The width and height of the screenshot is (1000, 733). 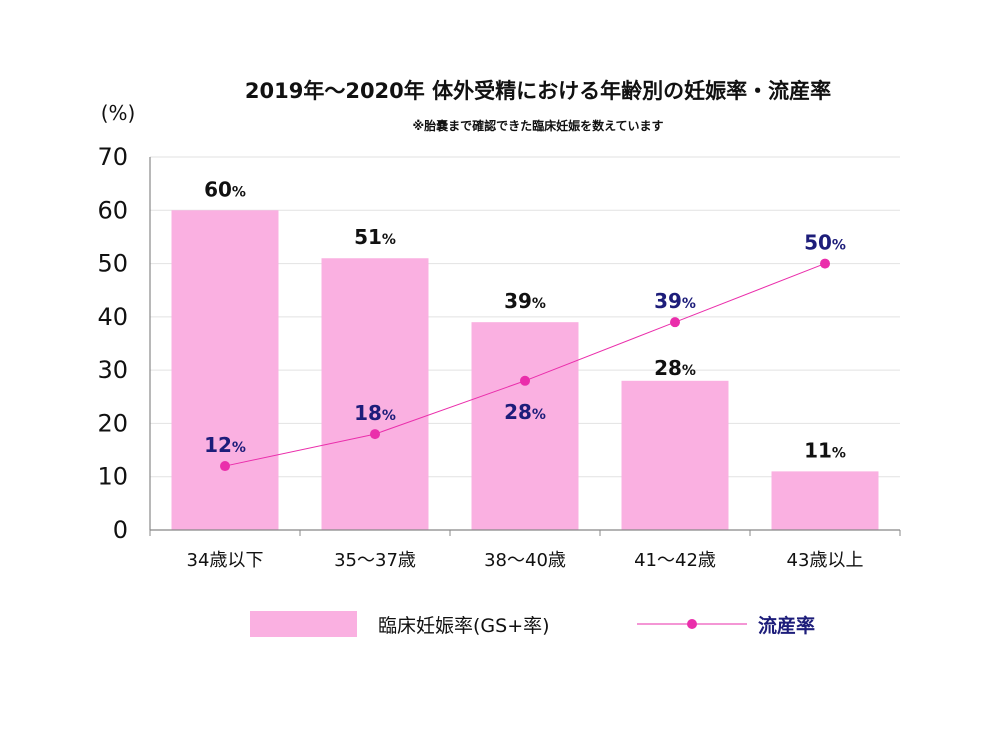 I want to click on y-tick-label: 50, so click(x=112, y=264).